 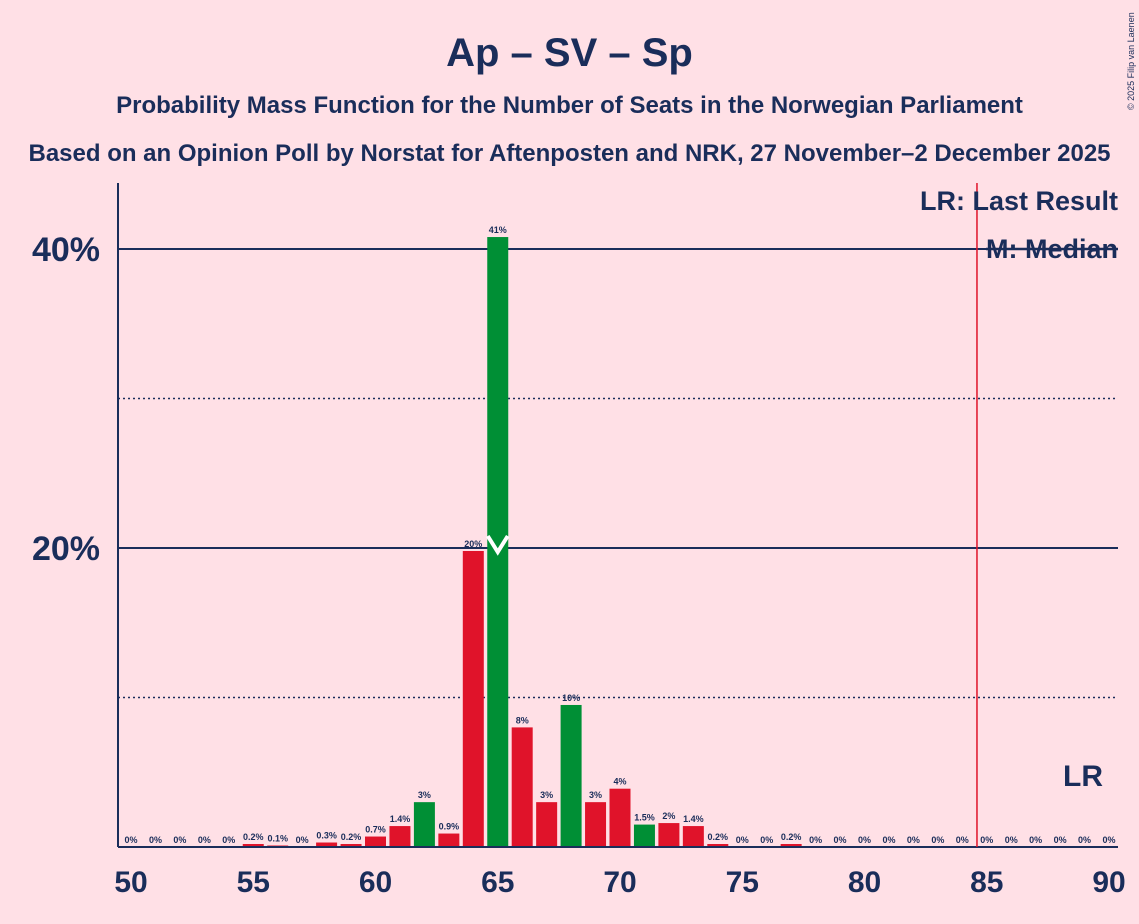 What do you see at coordinates (766, 840) in the screenshot?
I see `bar-label-76: 0%` at bounding box center [766, 840].